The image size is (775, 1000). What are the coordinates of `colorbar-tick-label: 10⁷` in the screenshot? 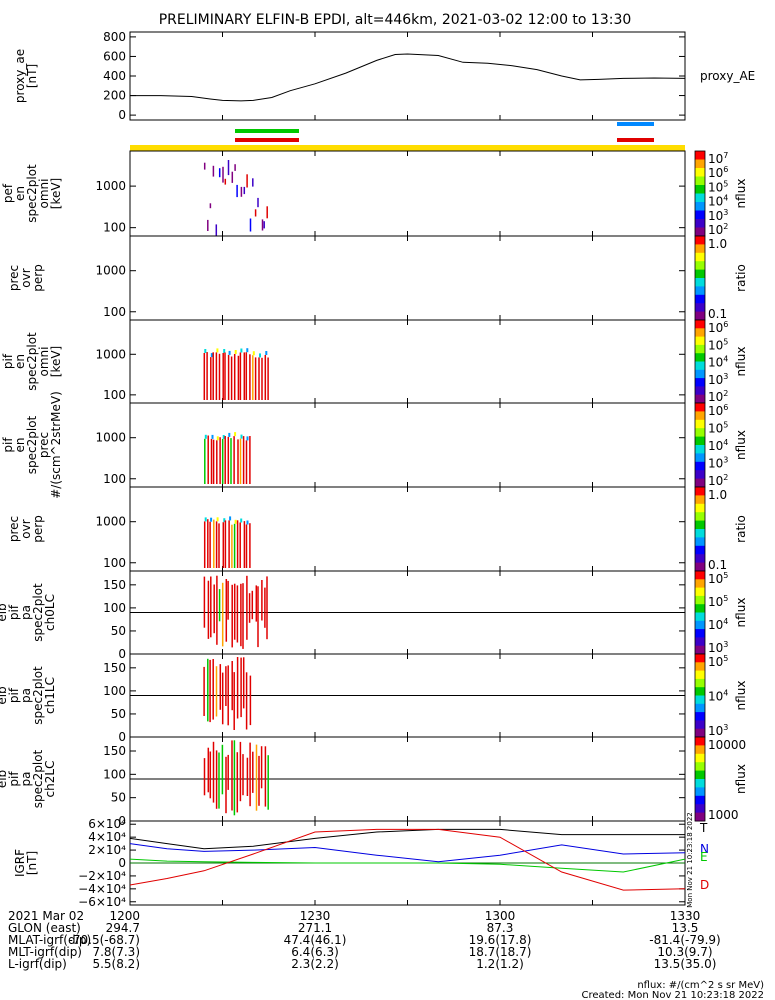 It's located at (718, 158).